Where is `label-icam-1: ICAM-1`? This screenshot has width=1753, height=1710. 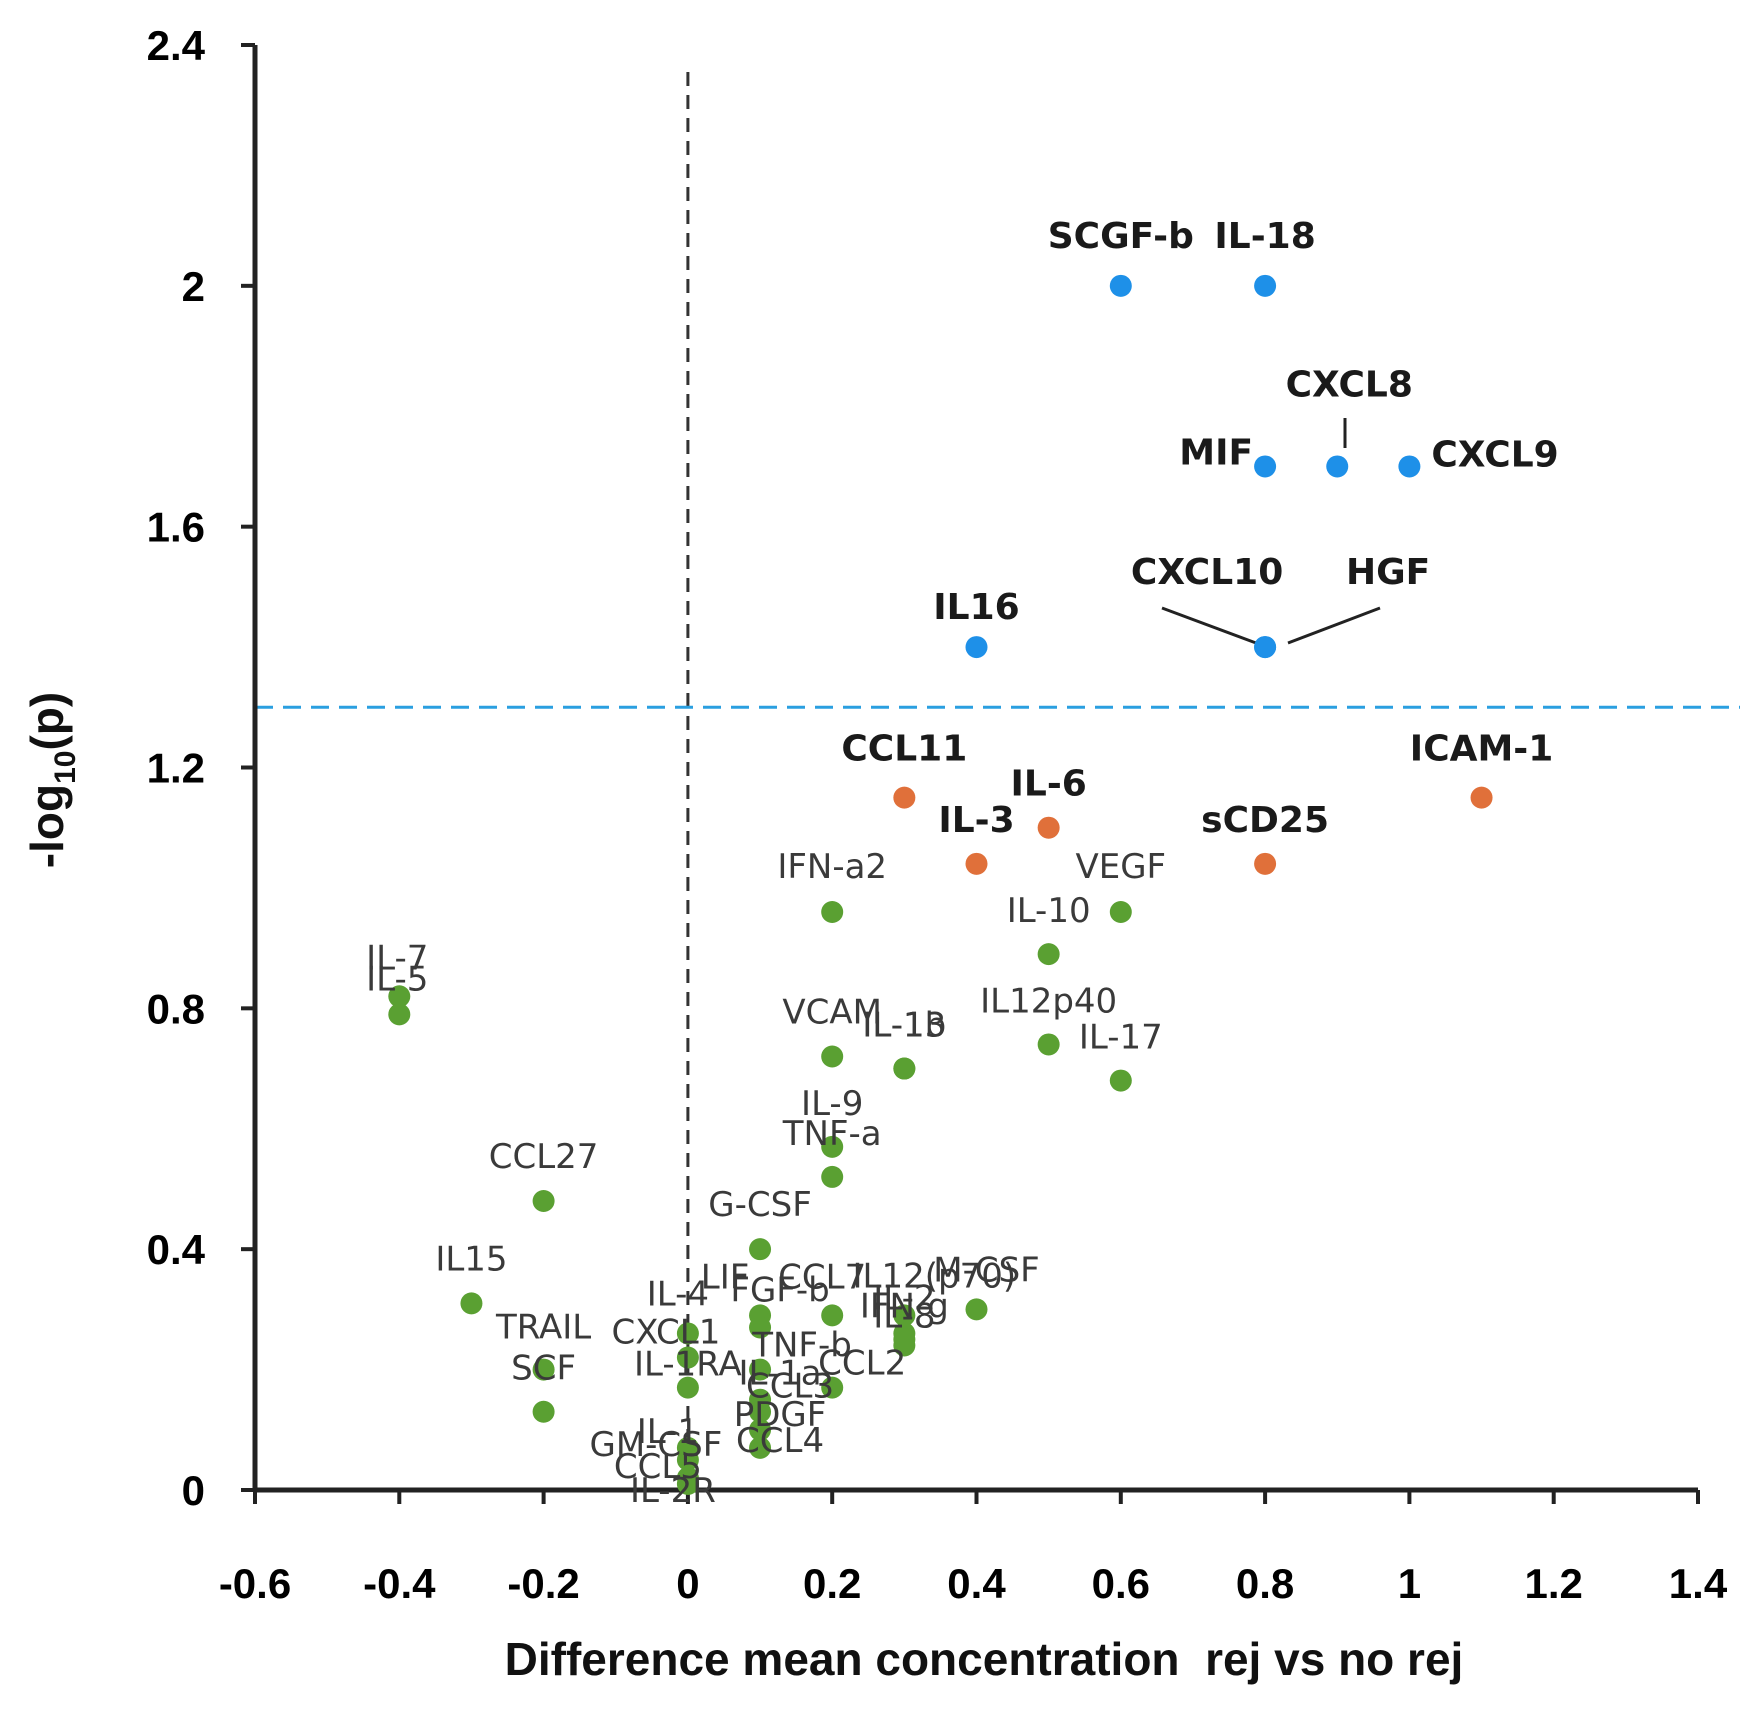 label-icam-1: ICAM-1 is located at coordinates (1482, 749).